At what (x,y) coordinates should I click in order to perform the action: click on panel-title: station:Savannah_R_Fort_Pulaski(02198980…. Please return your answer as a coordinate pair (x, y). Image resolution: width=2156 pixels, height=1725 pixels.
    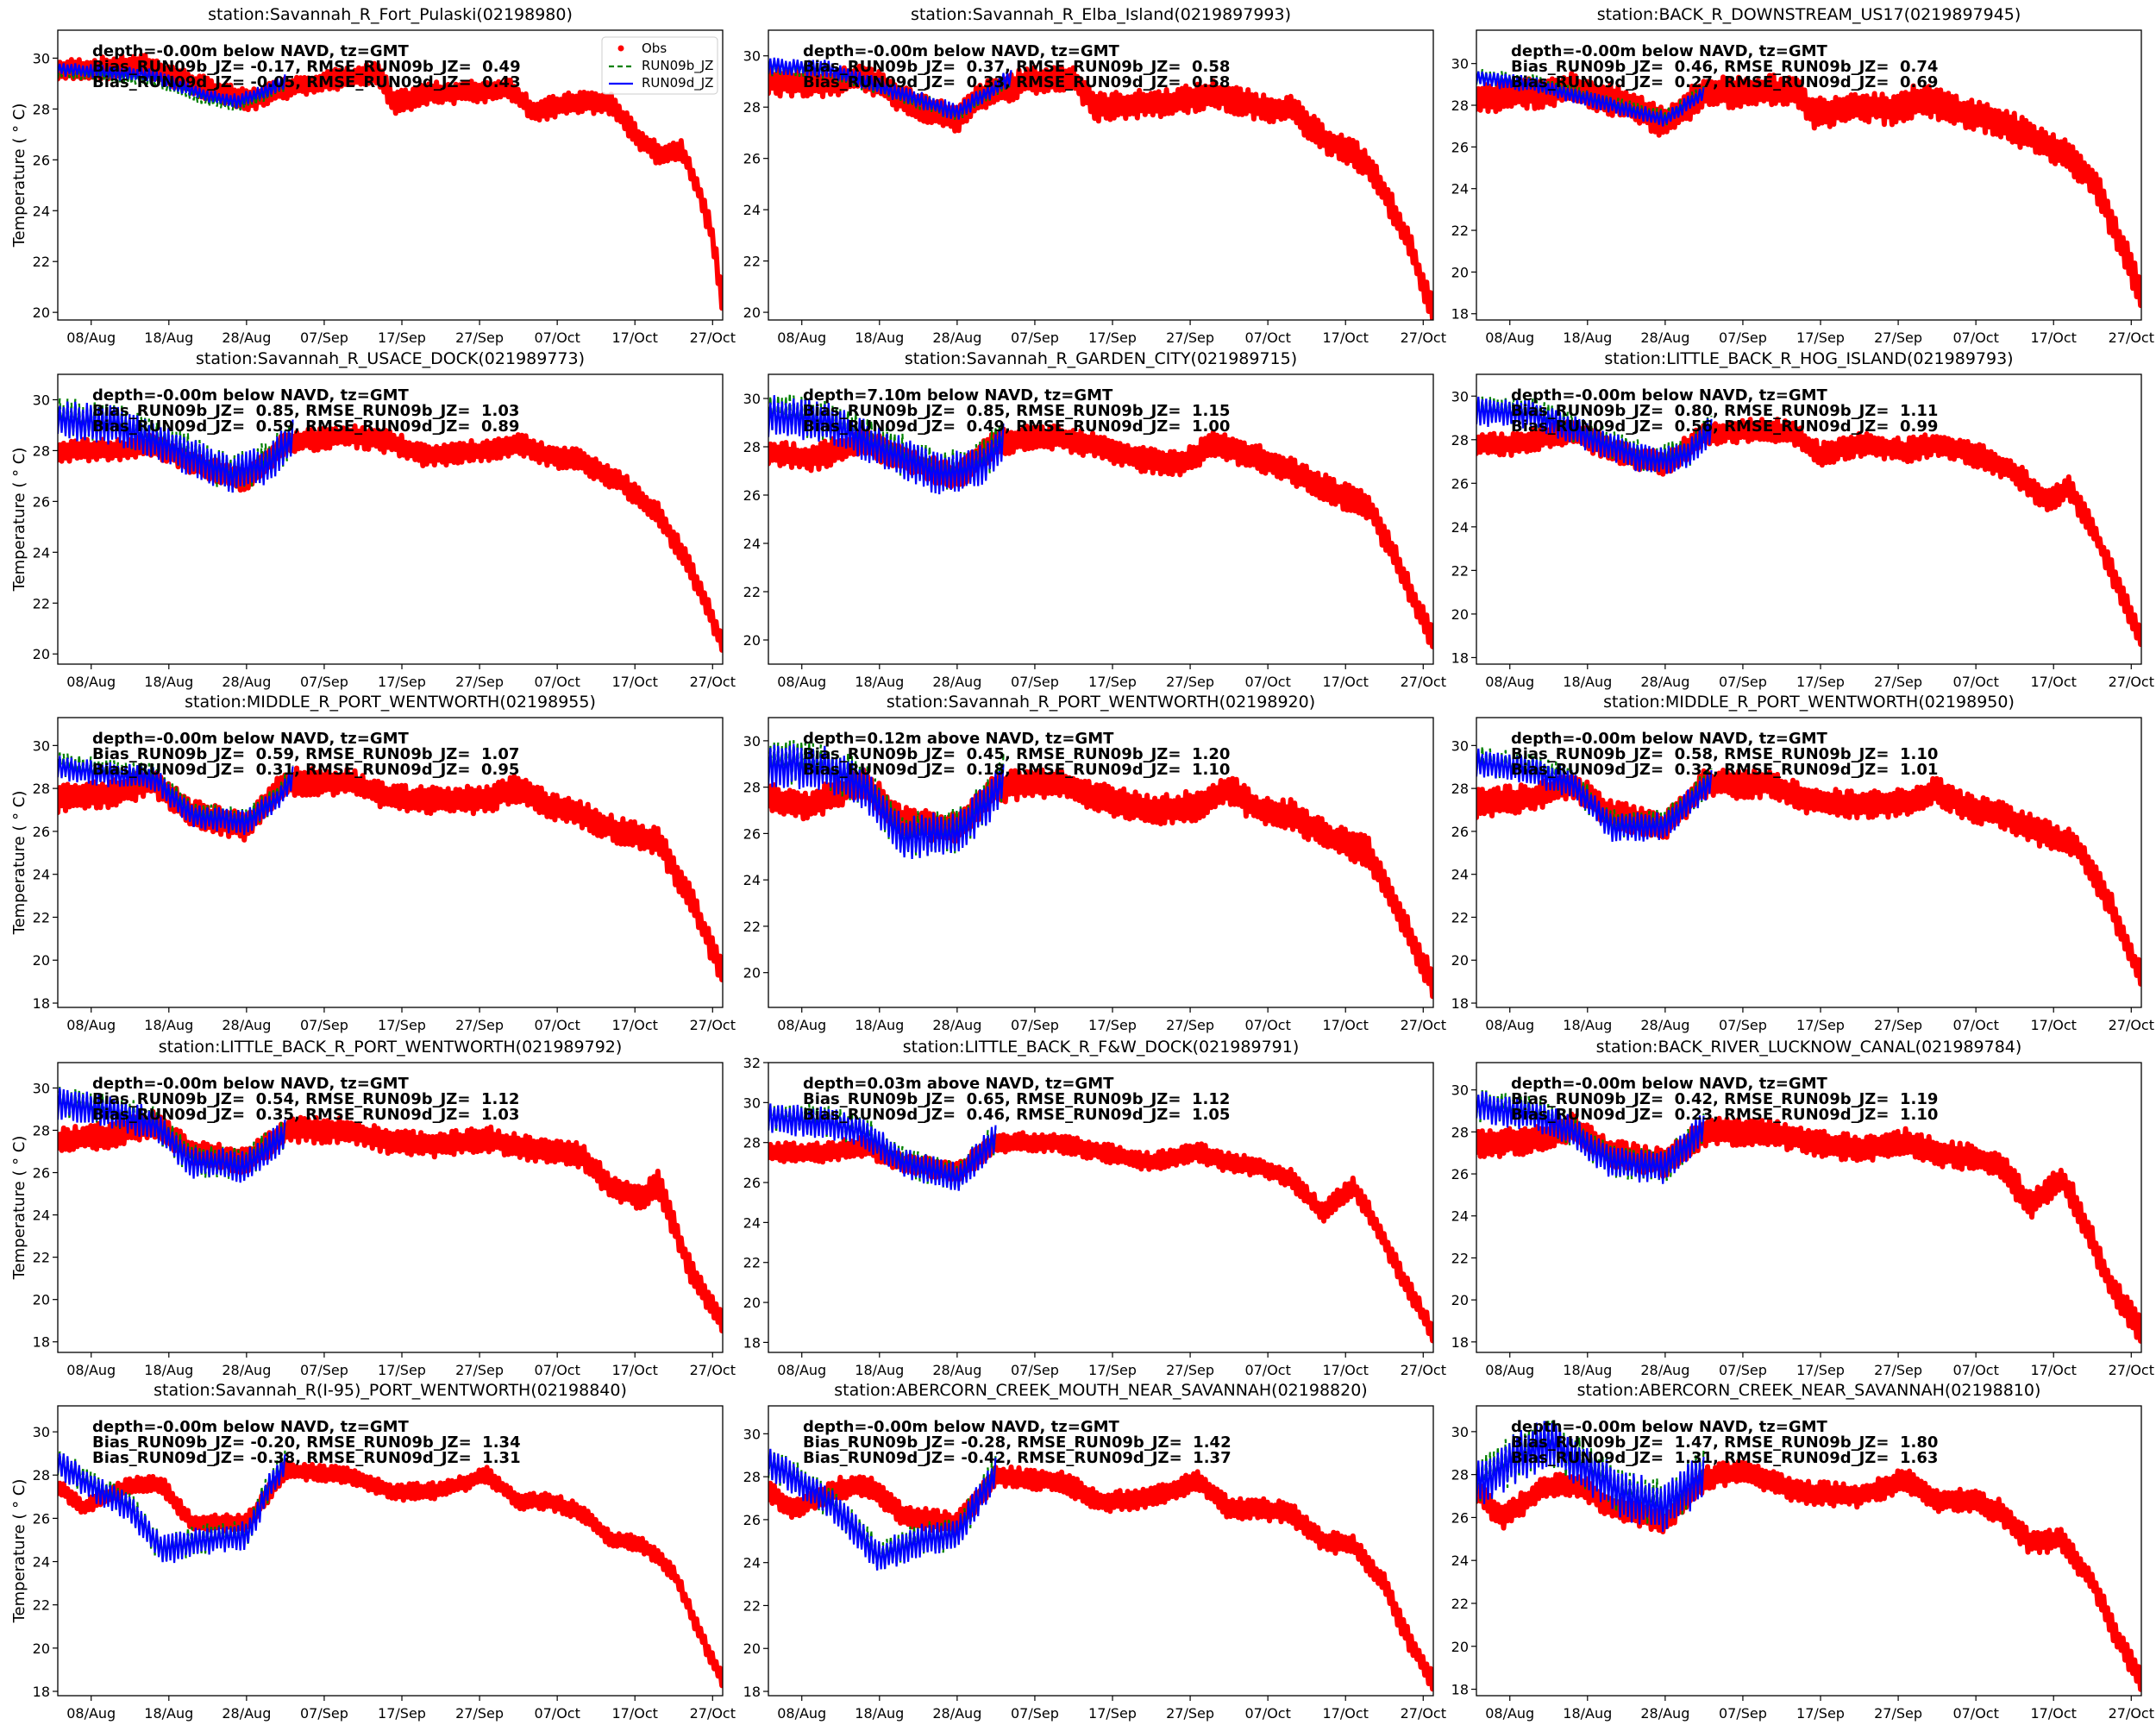
    Looking at the image, I should click on (390, 14).